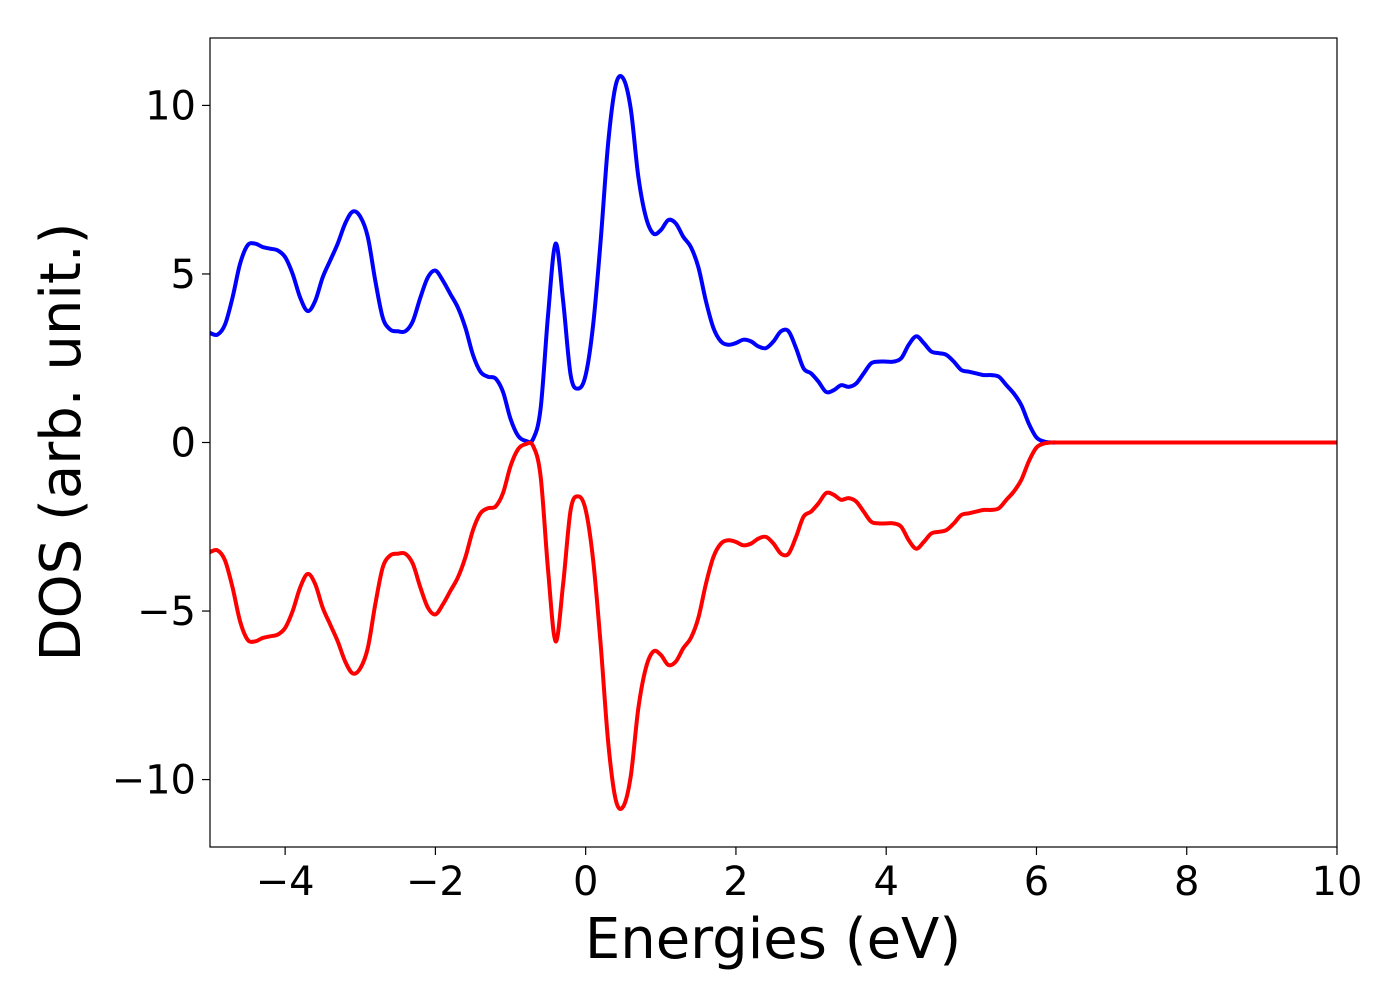 This screenshot has width=1400, height=1000. What do you see at coordinates (183, 275) in the screenshot?
I see `y-tick-label: 5` at bounding box center [183, 275].